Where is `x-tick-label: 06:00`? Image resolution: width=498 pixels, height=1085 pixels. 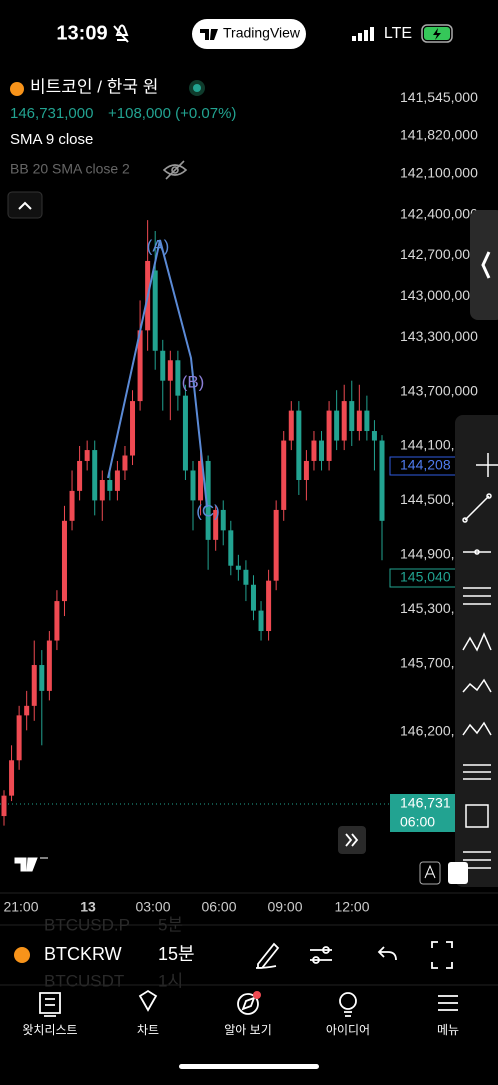
x-tick-label: 06:00 is located at coordinates (218, 907).